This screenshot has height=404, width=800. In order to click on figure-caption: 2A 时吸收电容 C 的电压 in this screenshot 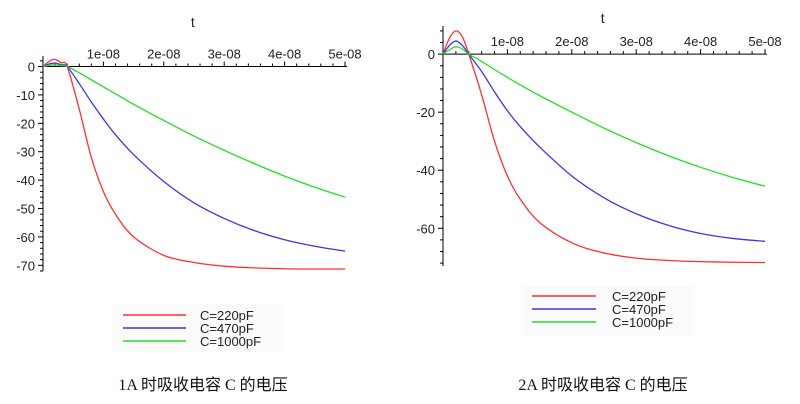, I will do `click(602, 385)`.